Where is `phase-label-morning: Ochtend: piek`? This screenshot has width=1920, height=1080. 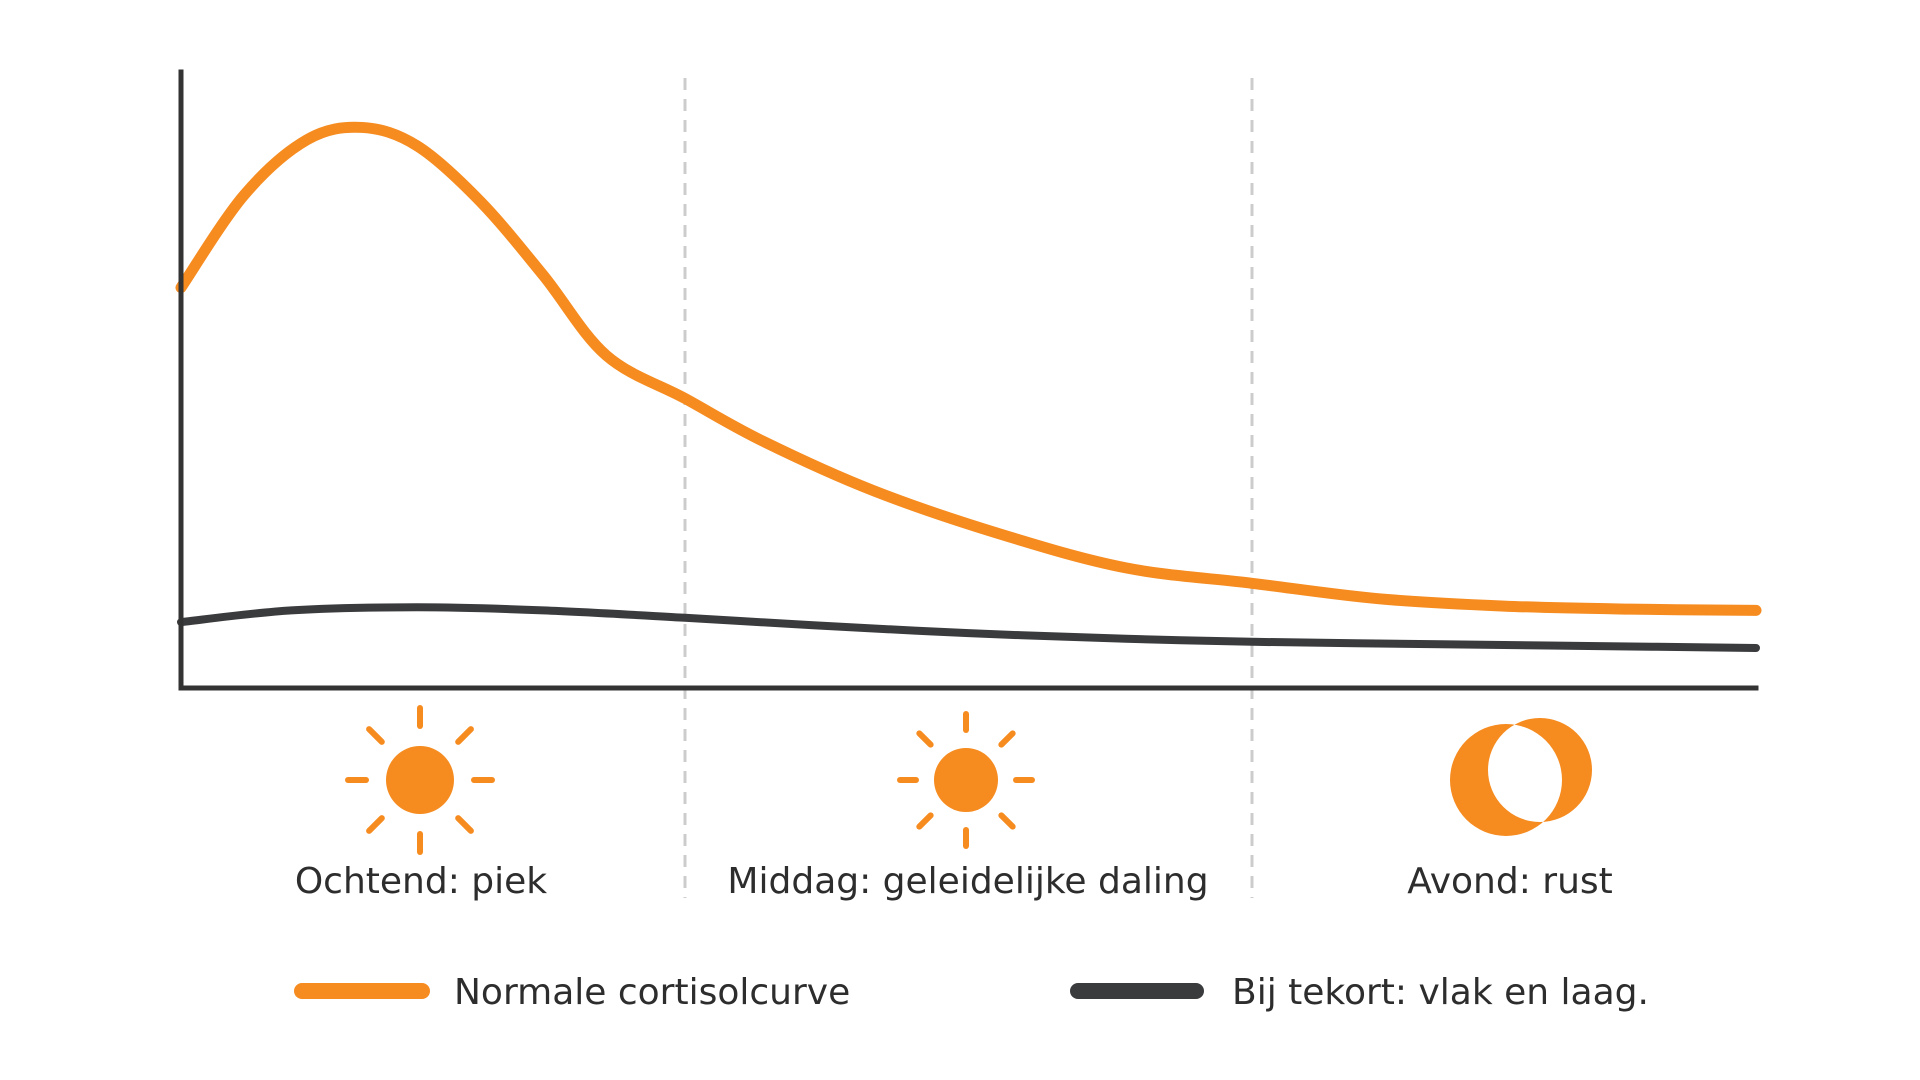
phase-label-morning: Ochtend: piek is located at coordinates (421, 881).